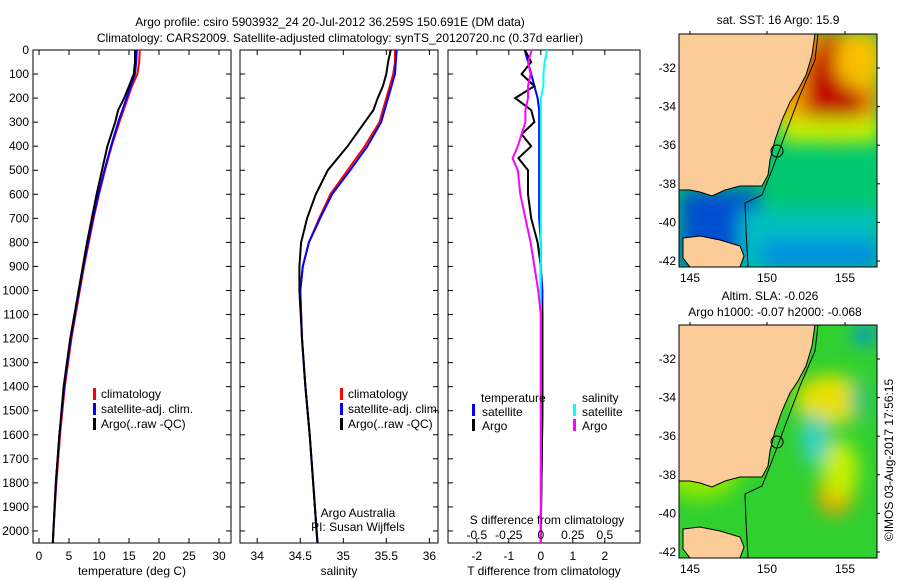  I want to click on x-tick-label-2: -0.25, so click(509, 535).